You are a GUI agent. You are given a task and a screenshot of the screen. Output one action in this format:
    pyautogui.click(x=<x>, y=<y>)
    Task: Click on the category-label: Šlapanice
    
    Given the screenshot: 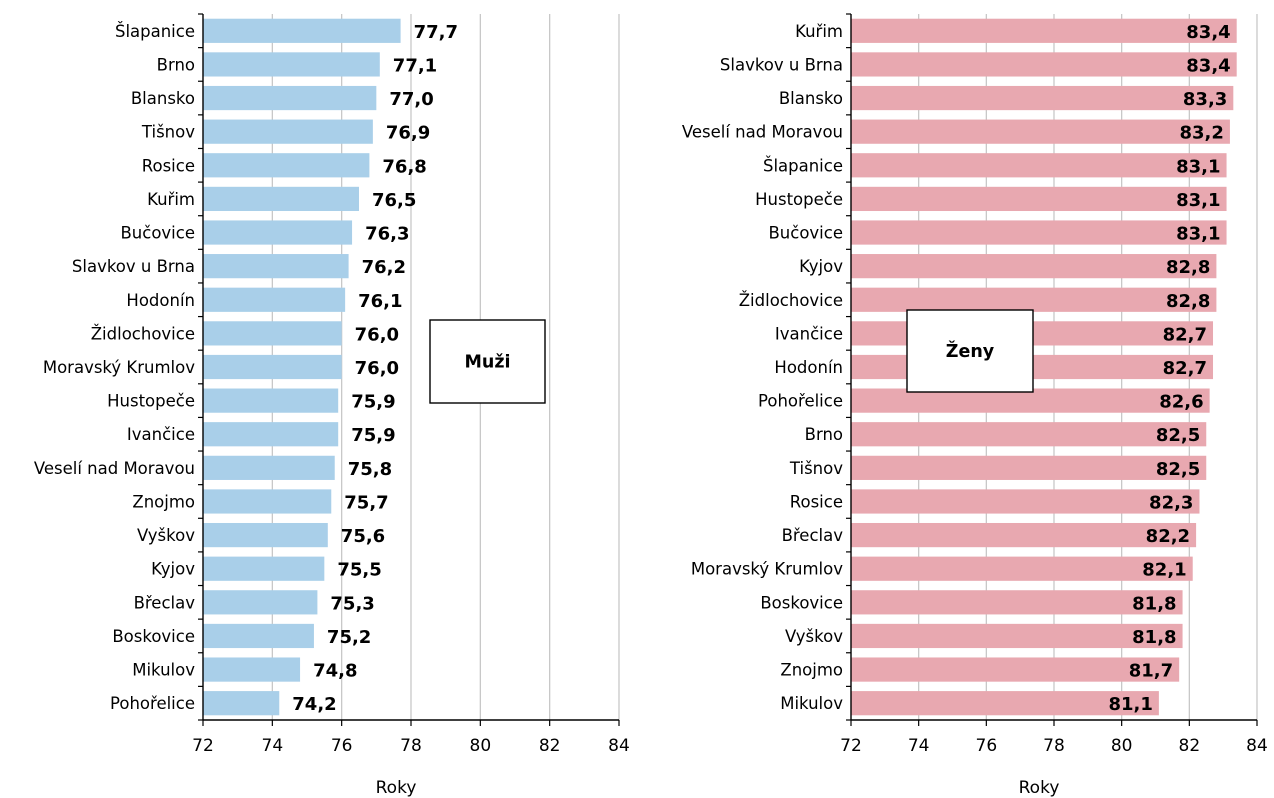 What is the action you would take?
    pyautogui.click(x=155, y=31)
    